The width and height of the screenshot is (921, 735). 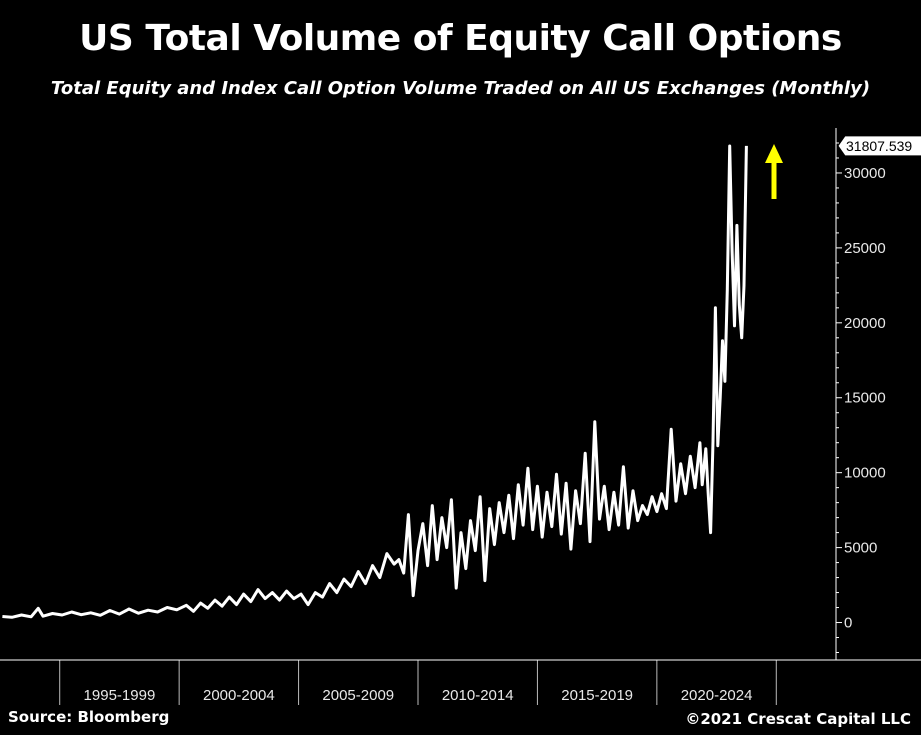 What do you see at coordinates (798, 719) in the screenshot?
I see `copyright-note: ©2021 Crescat Capital LLC` at bounding box center [798, 719].